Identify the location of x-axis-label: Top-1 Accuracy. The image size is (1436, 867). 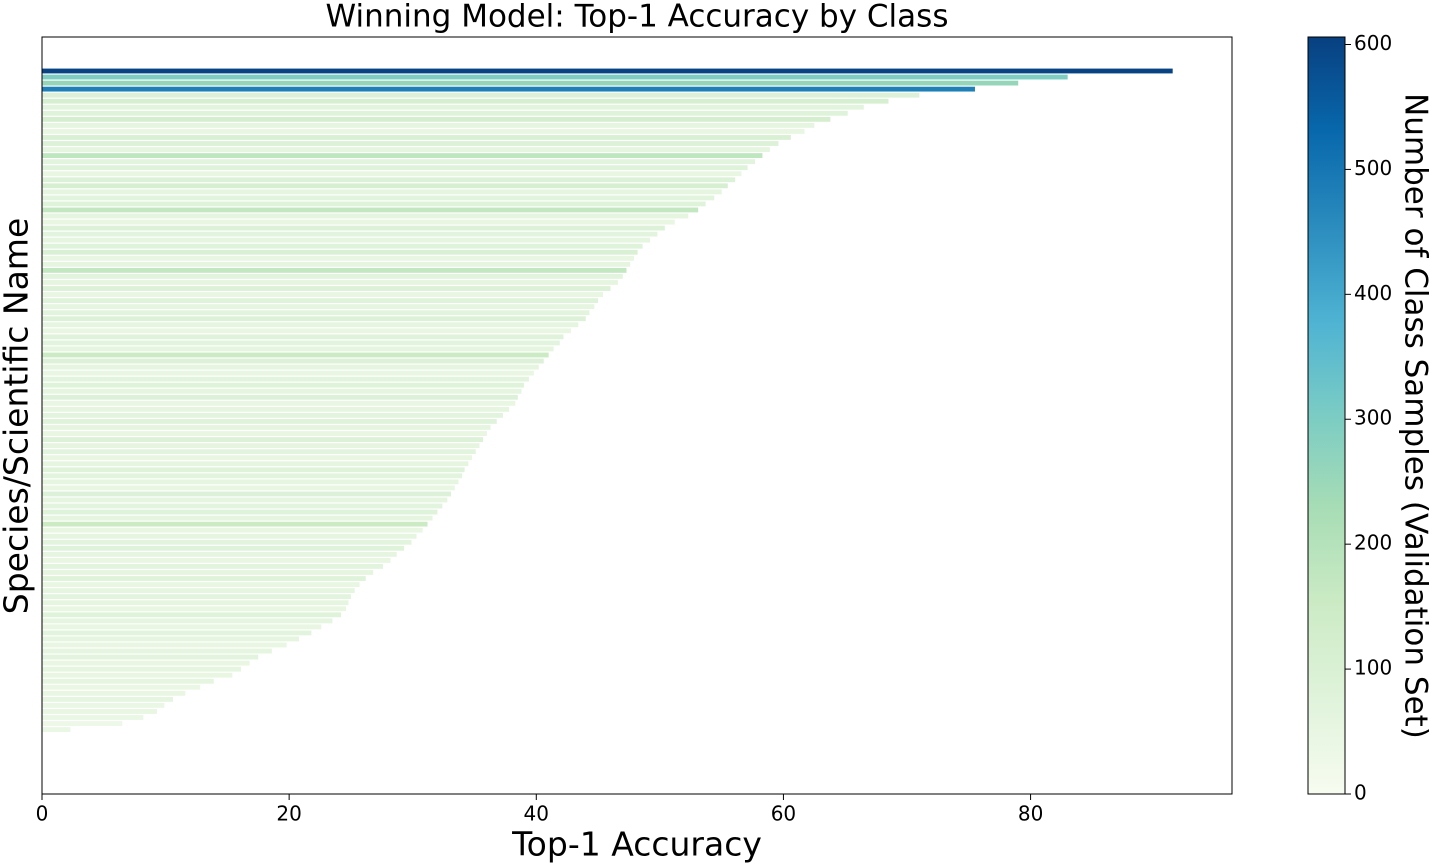
(636, 844).